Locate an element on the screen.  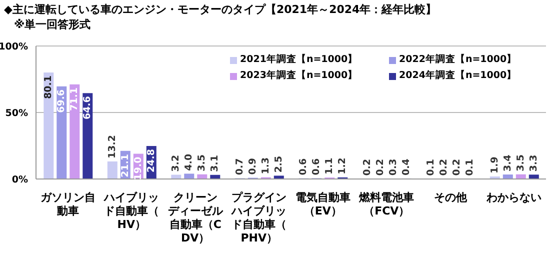
data-label: 0.9 is located at coordinates (252, 166).